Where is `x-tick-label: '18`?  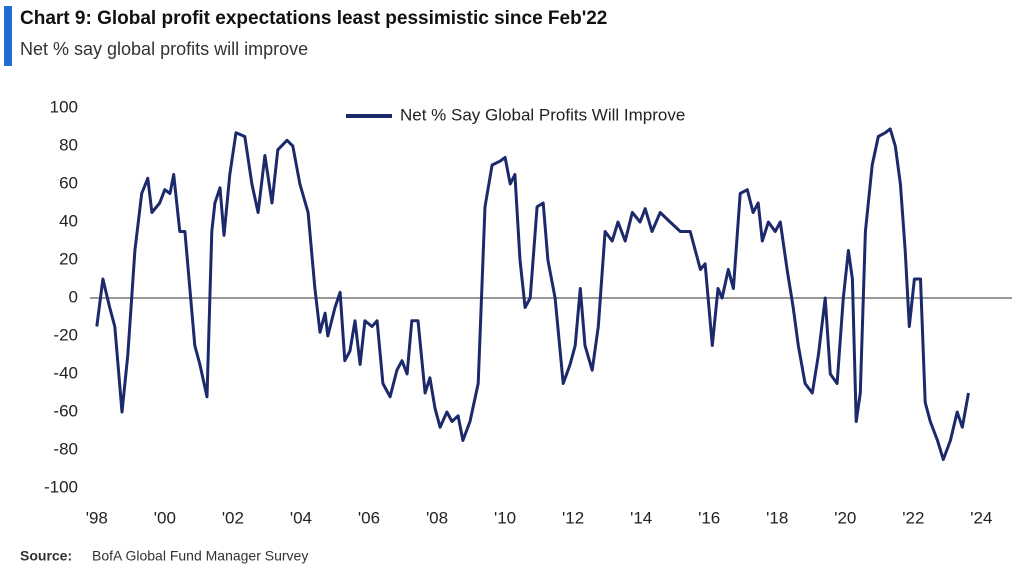 x-tick-label: '18 is located at coordinates (777, 517).